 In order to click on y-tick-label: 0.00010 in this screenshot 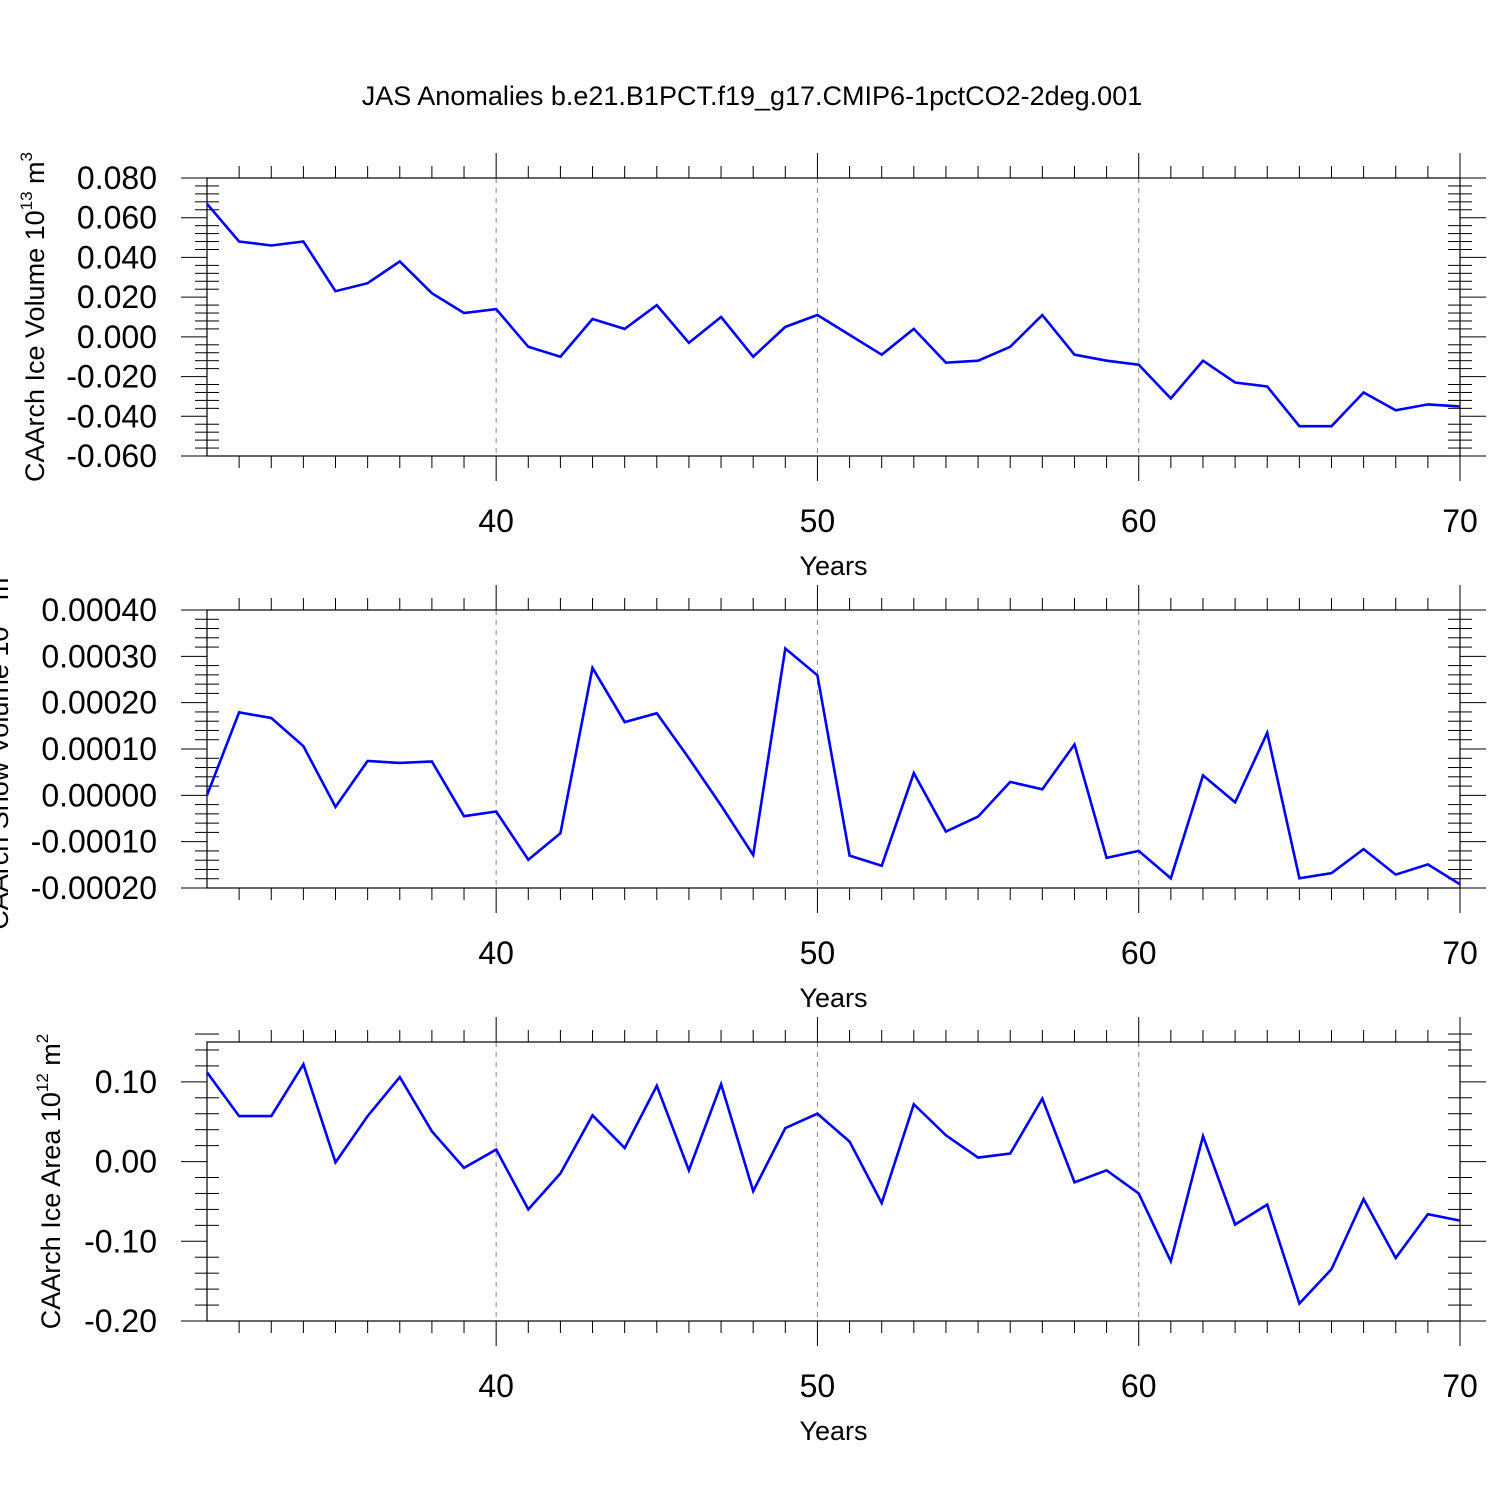, I will do `click(99, 749)`.